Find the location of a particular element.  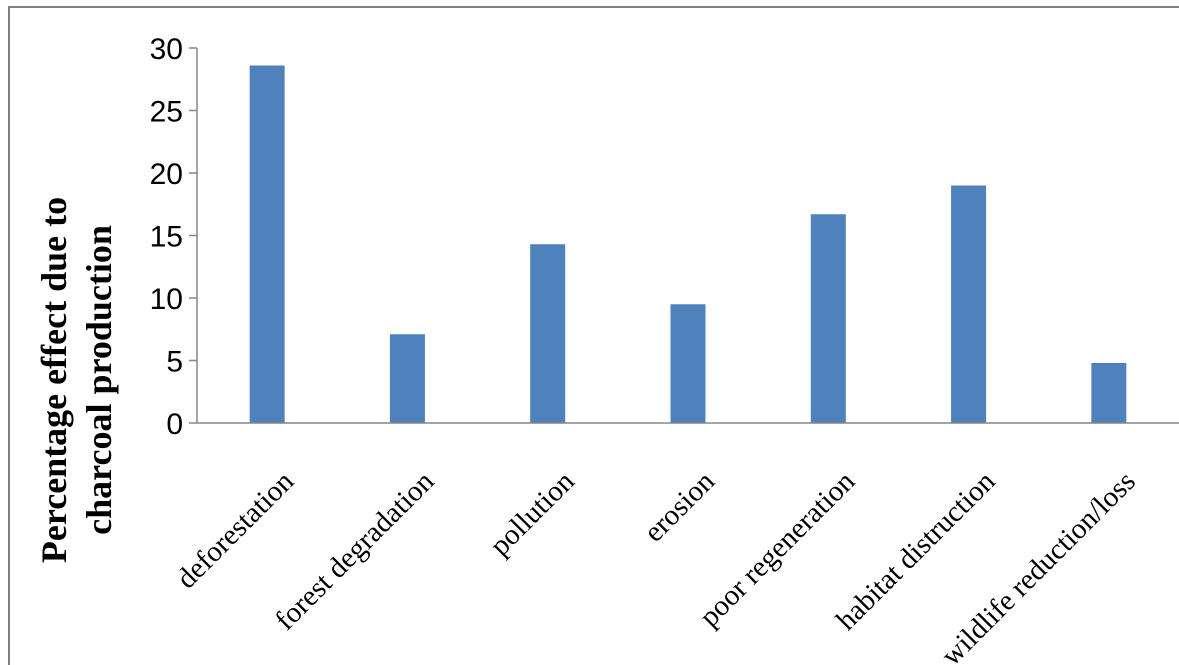

y-axis-title-line-1: Percentage effect due to is located at coordinates (54, 380).